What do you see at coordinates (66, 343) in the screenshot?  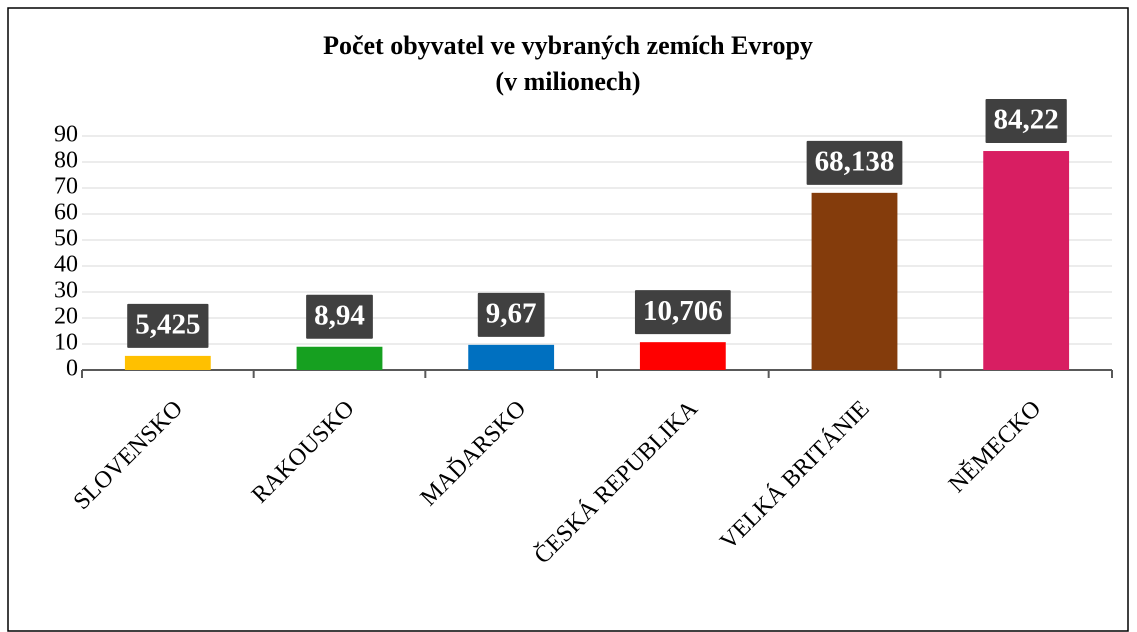 I see `y-tick-label: 10` at bounding box center [66, 343].